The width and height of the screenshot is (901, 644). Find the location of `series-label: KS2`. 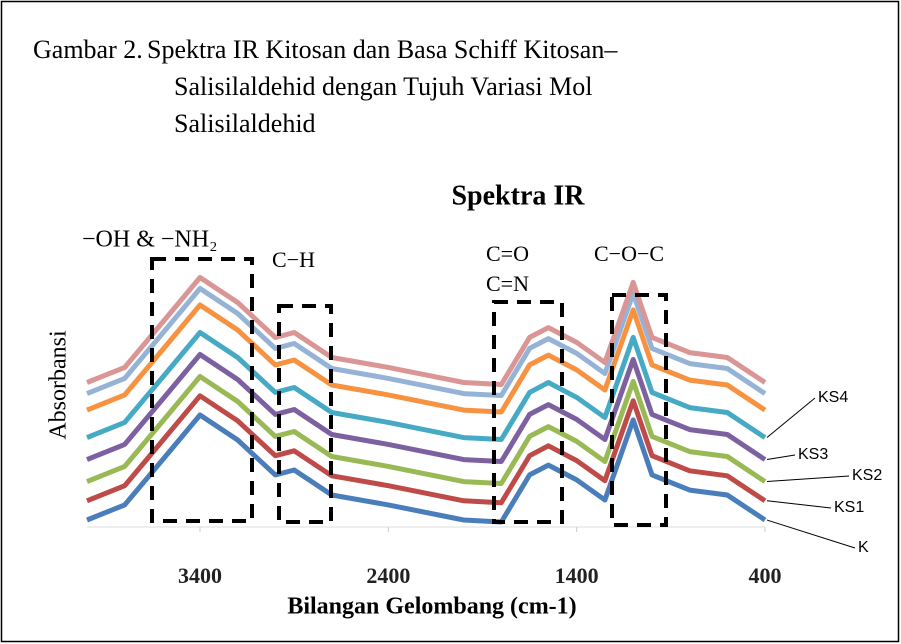

series-label: KS2 is located at coordinates (867, 475).